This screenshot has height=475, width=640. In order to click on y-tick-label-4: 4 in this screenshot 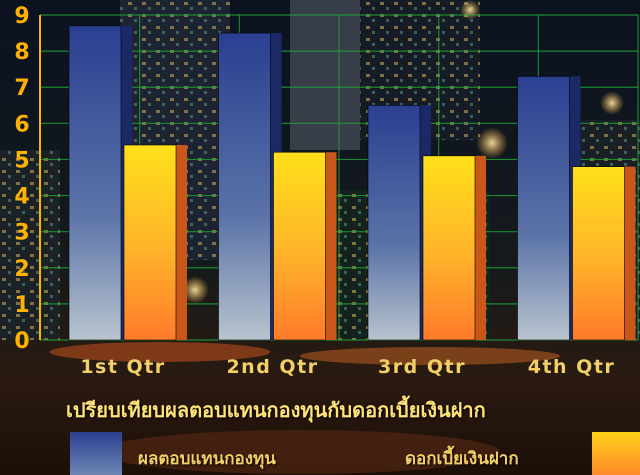, I will do `click(21, 197)`.